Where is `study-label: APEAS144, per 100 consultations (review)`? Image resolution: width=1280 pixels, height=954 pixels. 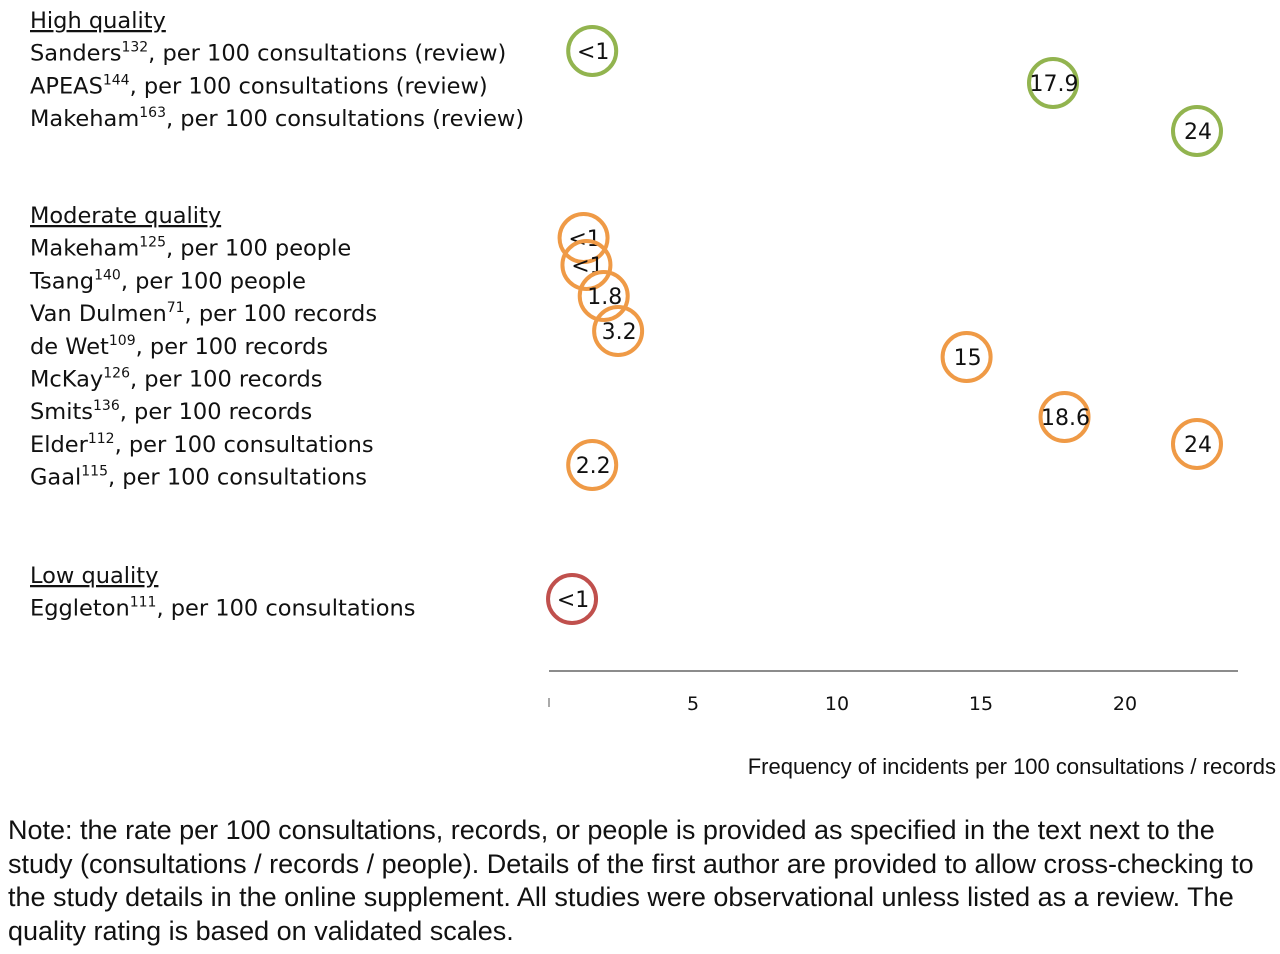 study-label: APEAS144, per 100 consultations (review) is located at coordinates (259, 85).